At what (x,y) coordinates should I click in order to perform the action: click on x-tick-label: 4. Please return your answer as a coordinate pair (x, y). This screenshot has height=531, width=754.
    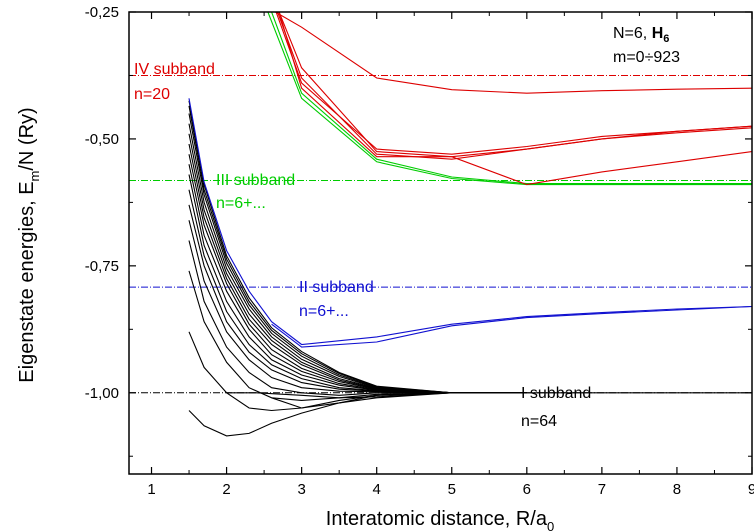
    Looking at the image, I should click on (377, 489).